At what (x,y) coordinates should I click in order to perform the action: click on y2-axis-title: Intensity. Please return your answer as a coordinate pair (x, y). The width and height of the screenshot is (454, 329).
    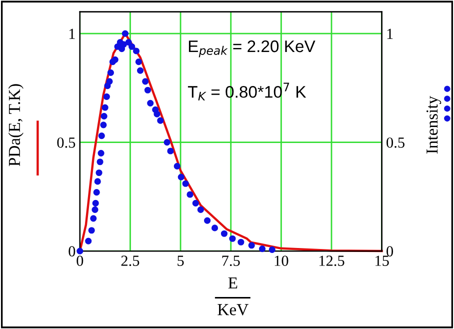
    Looking at the image, I should click on (434, 125).